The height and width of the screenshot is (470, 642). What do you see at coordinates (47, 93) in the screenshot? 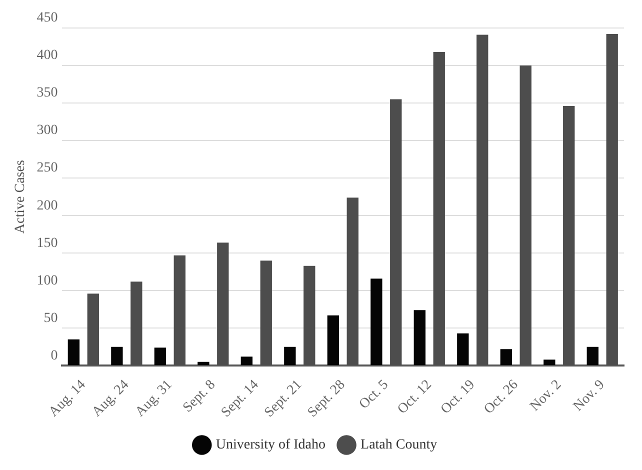
I see `y-tick-label: 350` at bounding box center [47, 93].